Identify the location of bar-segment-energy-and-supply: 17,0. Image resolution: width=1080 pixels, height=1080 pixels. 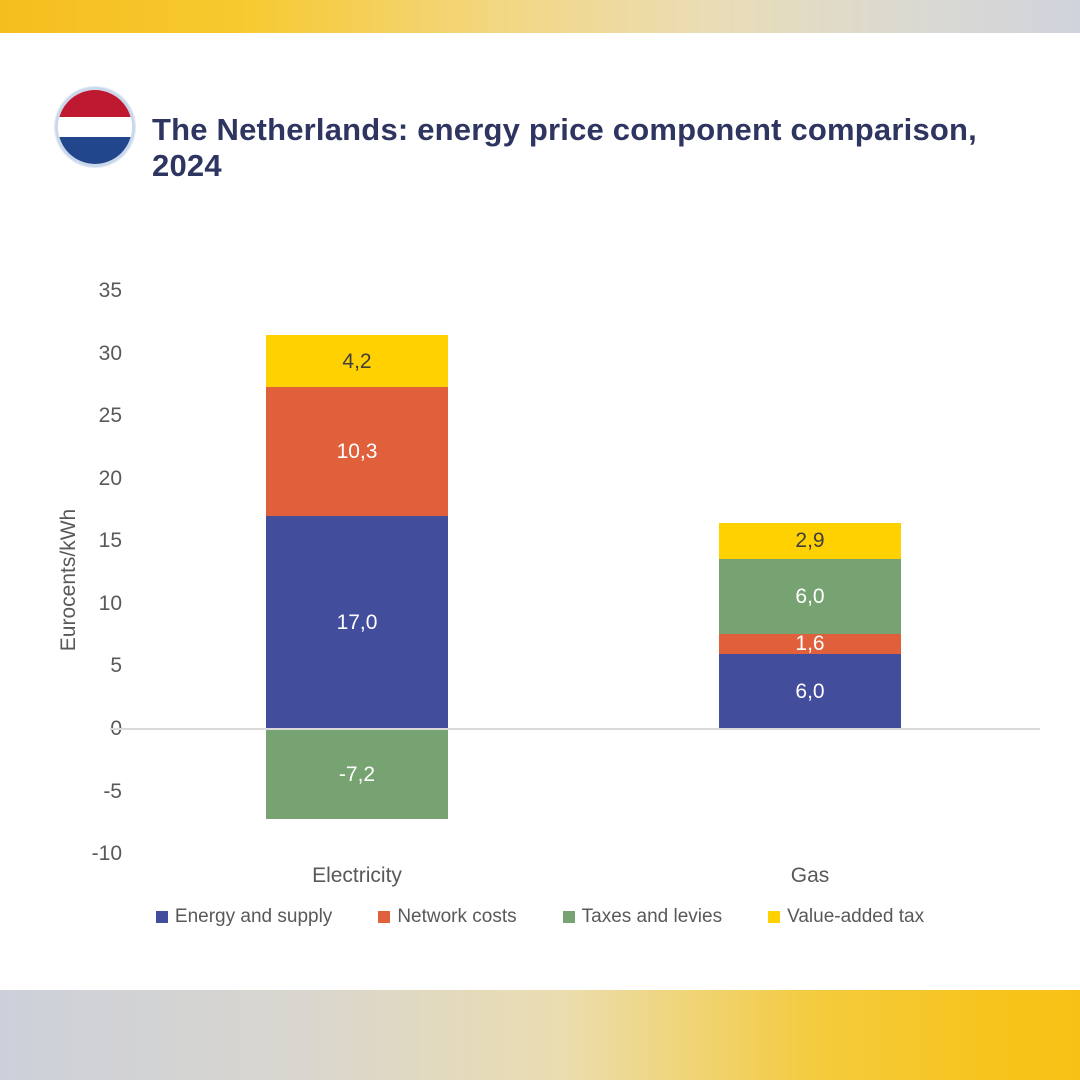
(357, 622).